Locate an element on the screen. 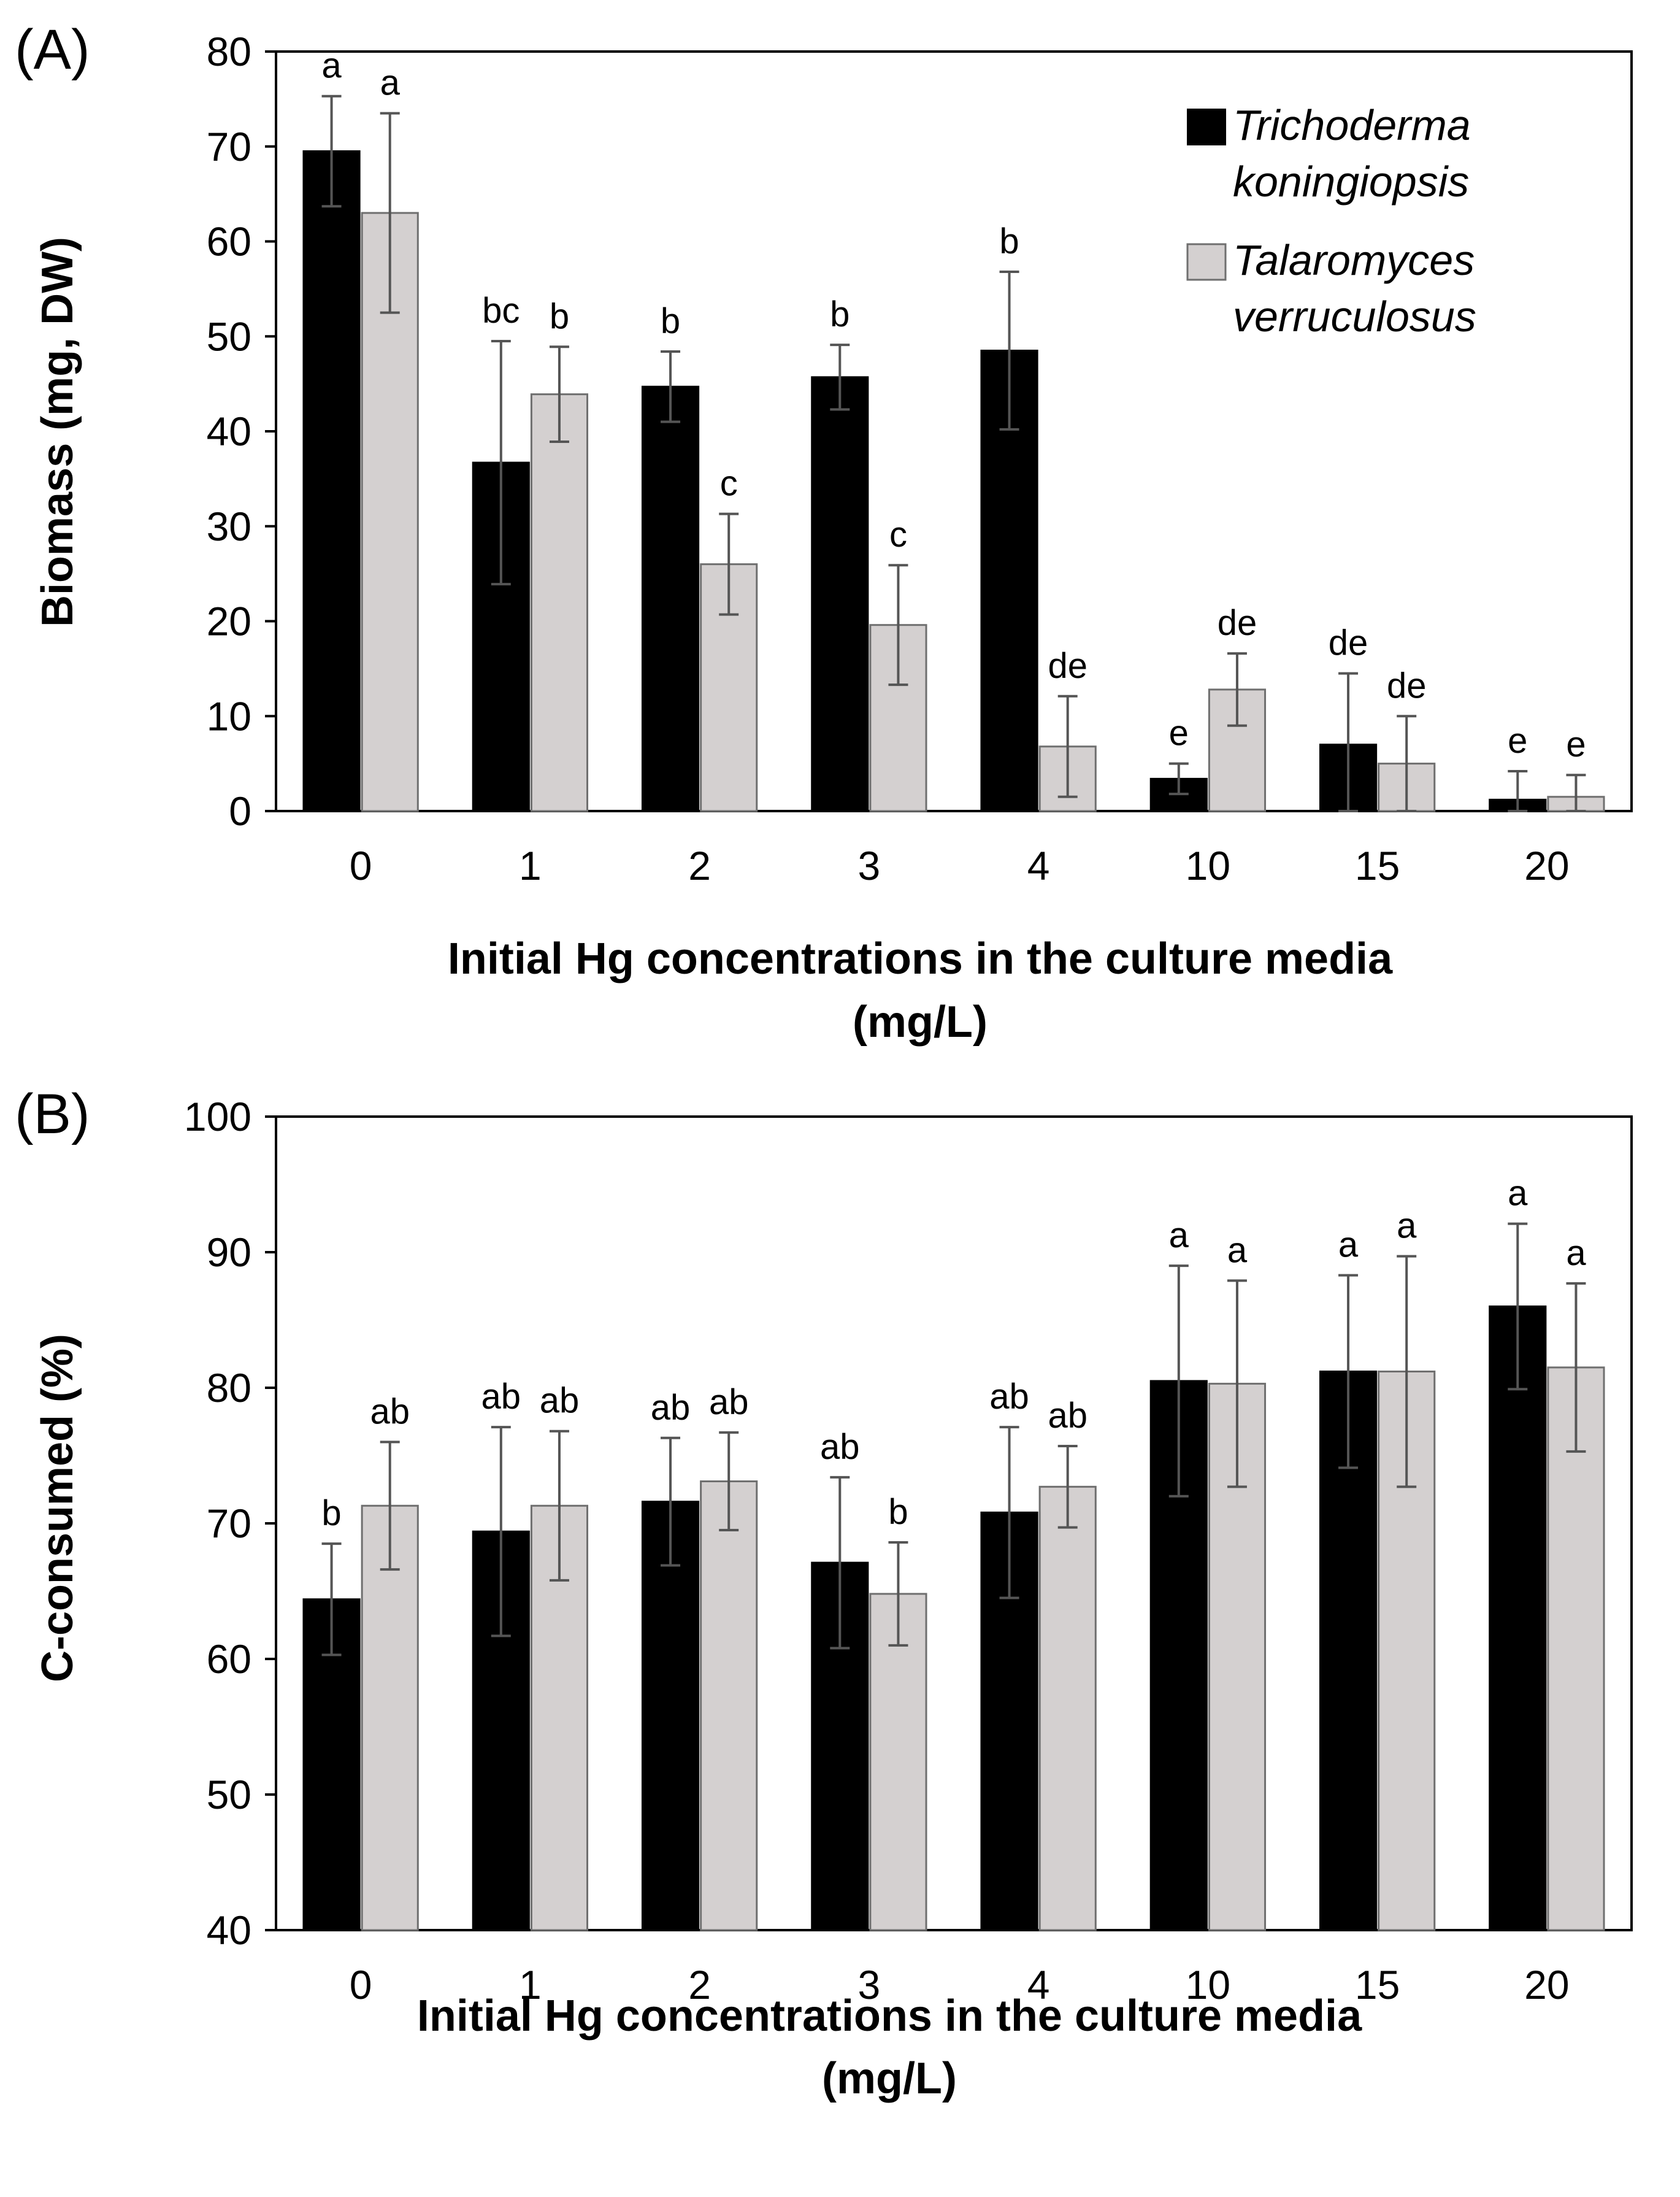  legend-label-talaromyces-line2: verruculosus is located at coordinates (1354, 317).